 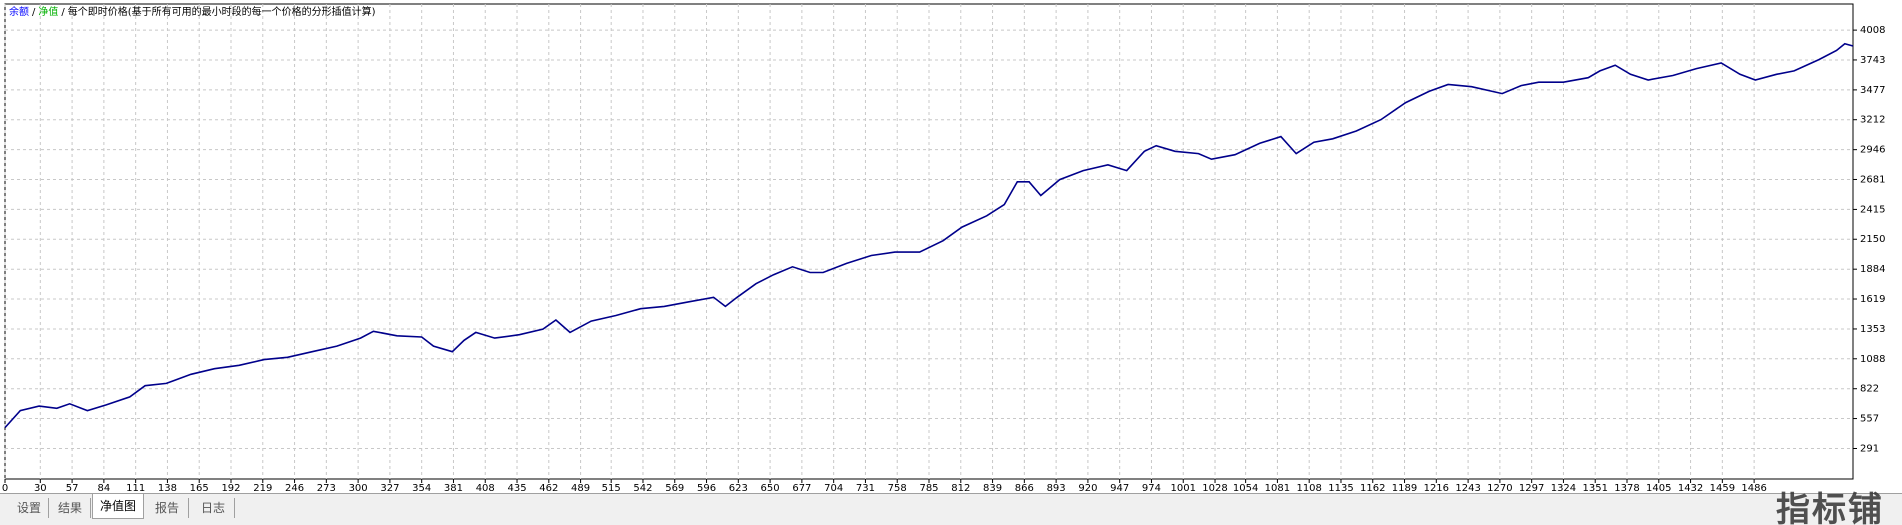 What do you see at coordinates (1872, 30) in the screenshot?
I see `y-tick-label: 4008` at bounding box center [1872, 30].